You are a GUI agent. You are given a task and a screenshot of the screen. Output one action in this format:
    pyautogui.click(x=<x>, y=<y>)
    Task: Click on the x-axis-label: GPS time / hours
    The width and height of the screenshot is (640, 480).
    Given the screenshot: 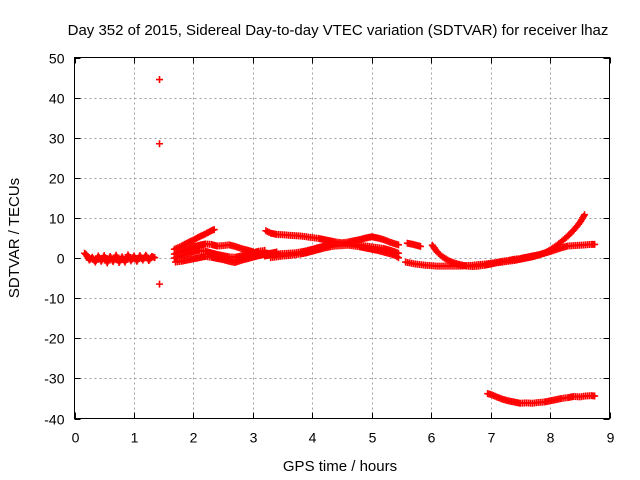 What is the action you would take?
    pyautogui.click(x=340, y=466)
    